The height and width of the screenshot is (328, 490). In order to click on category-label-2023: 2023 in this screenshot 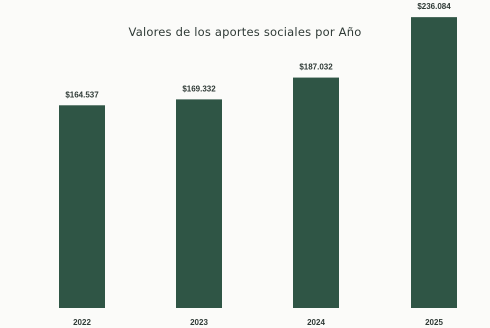, I will do `click(199, 322)`.